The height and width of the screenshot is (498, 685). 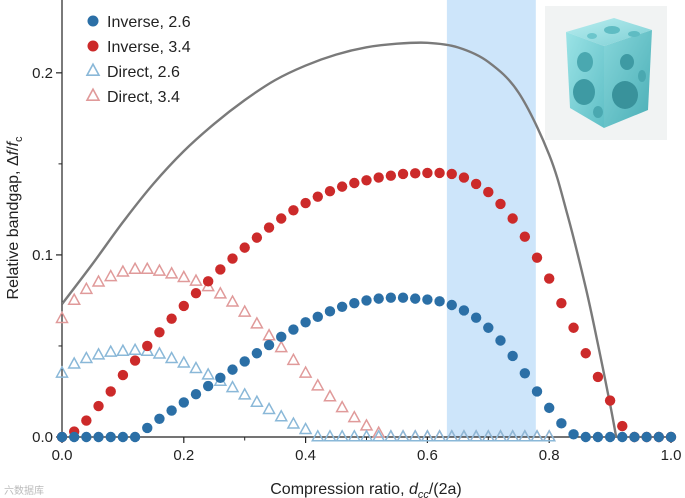 I want to click on x-axis-title: Compression ratio, dcc/(2a), so click(x=366, y=489).